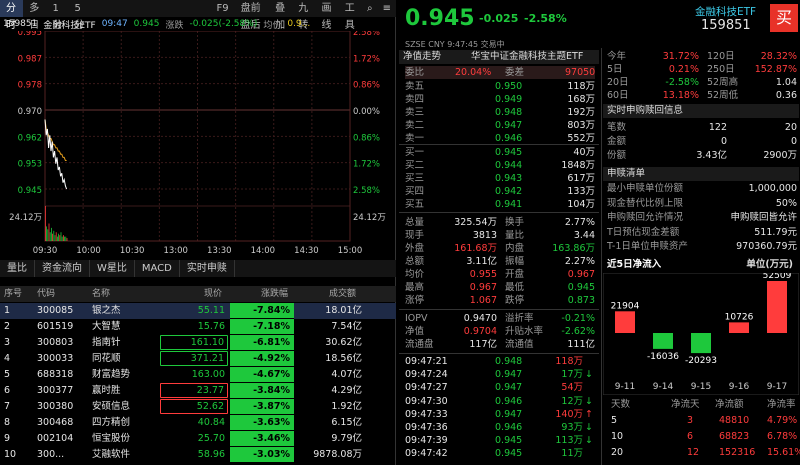  What do you see at coordinates (212, 294) in the screenshot?
I see `col-header-3: 现价` at bounding box center [212, 294].